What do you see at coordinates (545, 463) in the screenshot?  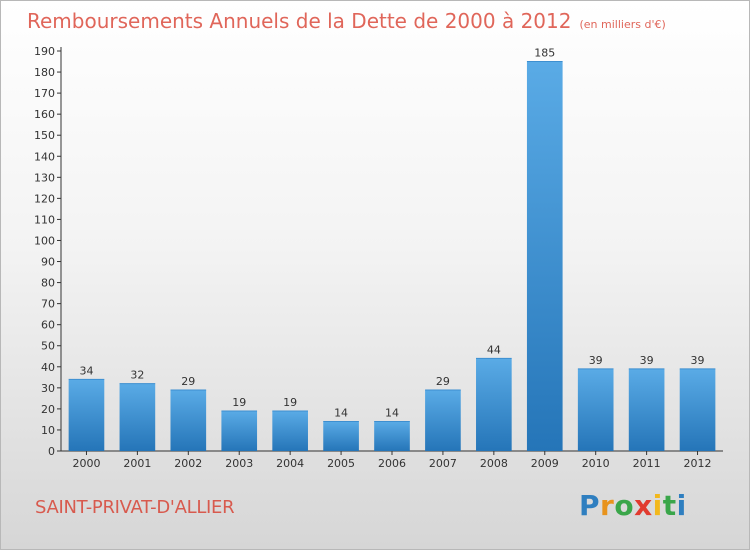 I see `x-tick-label: 2009` at bounding box center [545, 463].